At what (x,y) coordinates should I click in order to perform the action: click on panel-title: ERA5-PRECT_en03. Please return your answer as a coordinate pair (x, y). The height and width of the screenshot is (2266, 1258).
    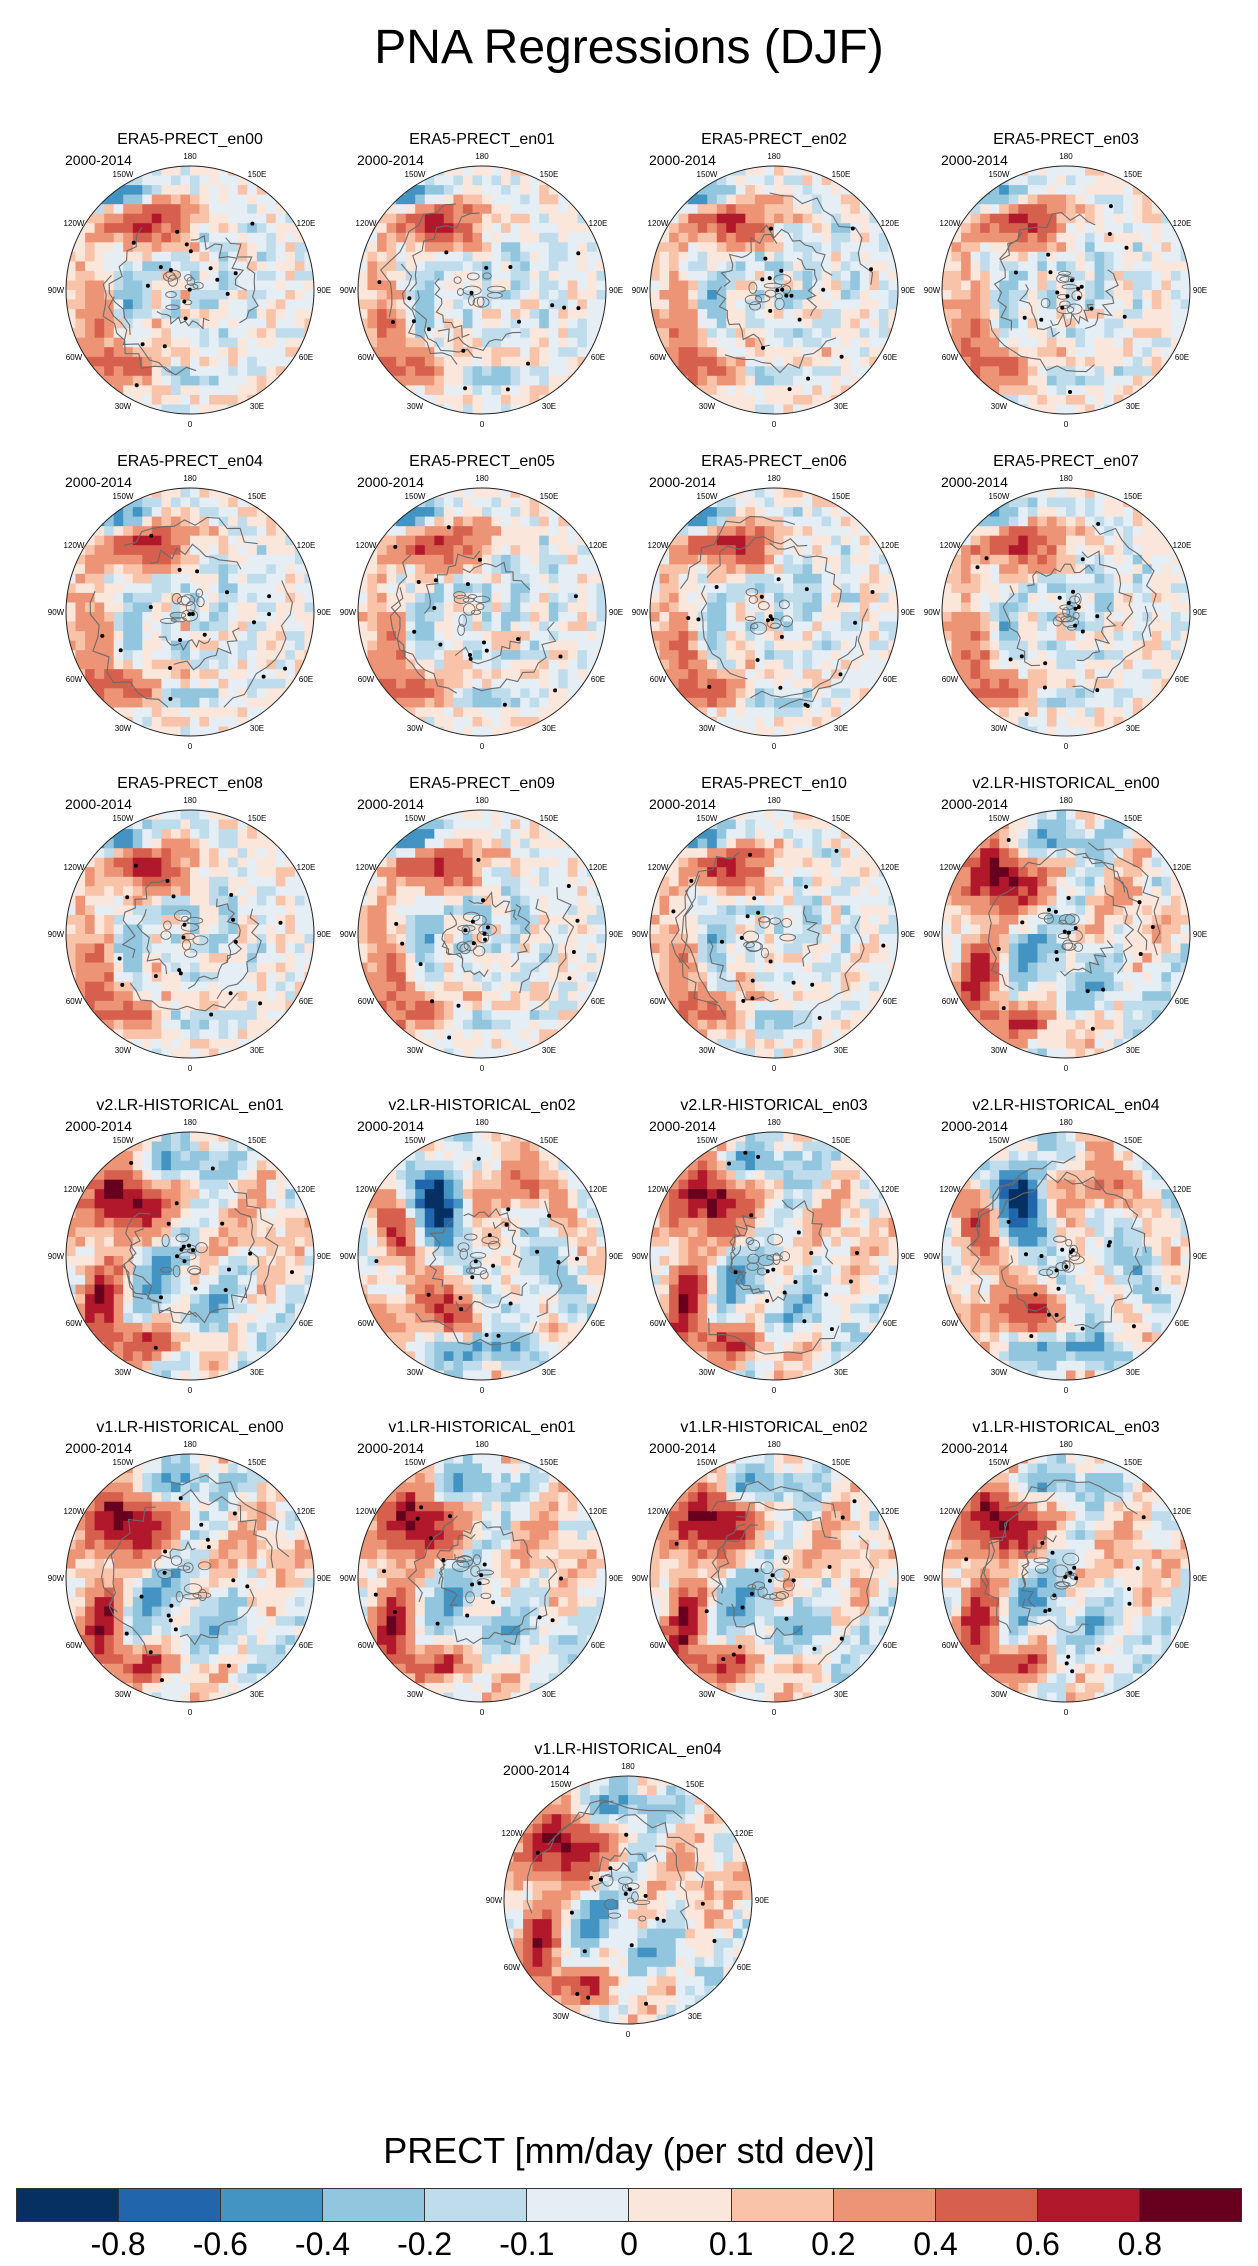
    Looking at the image, I should click on (1066, 139).